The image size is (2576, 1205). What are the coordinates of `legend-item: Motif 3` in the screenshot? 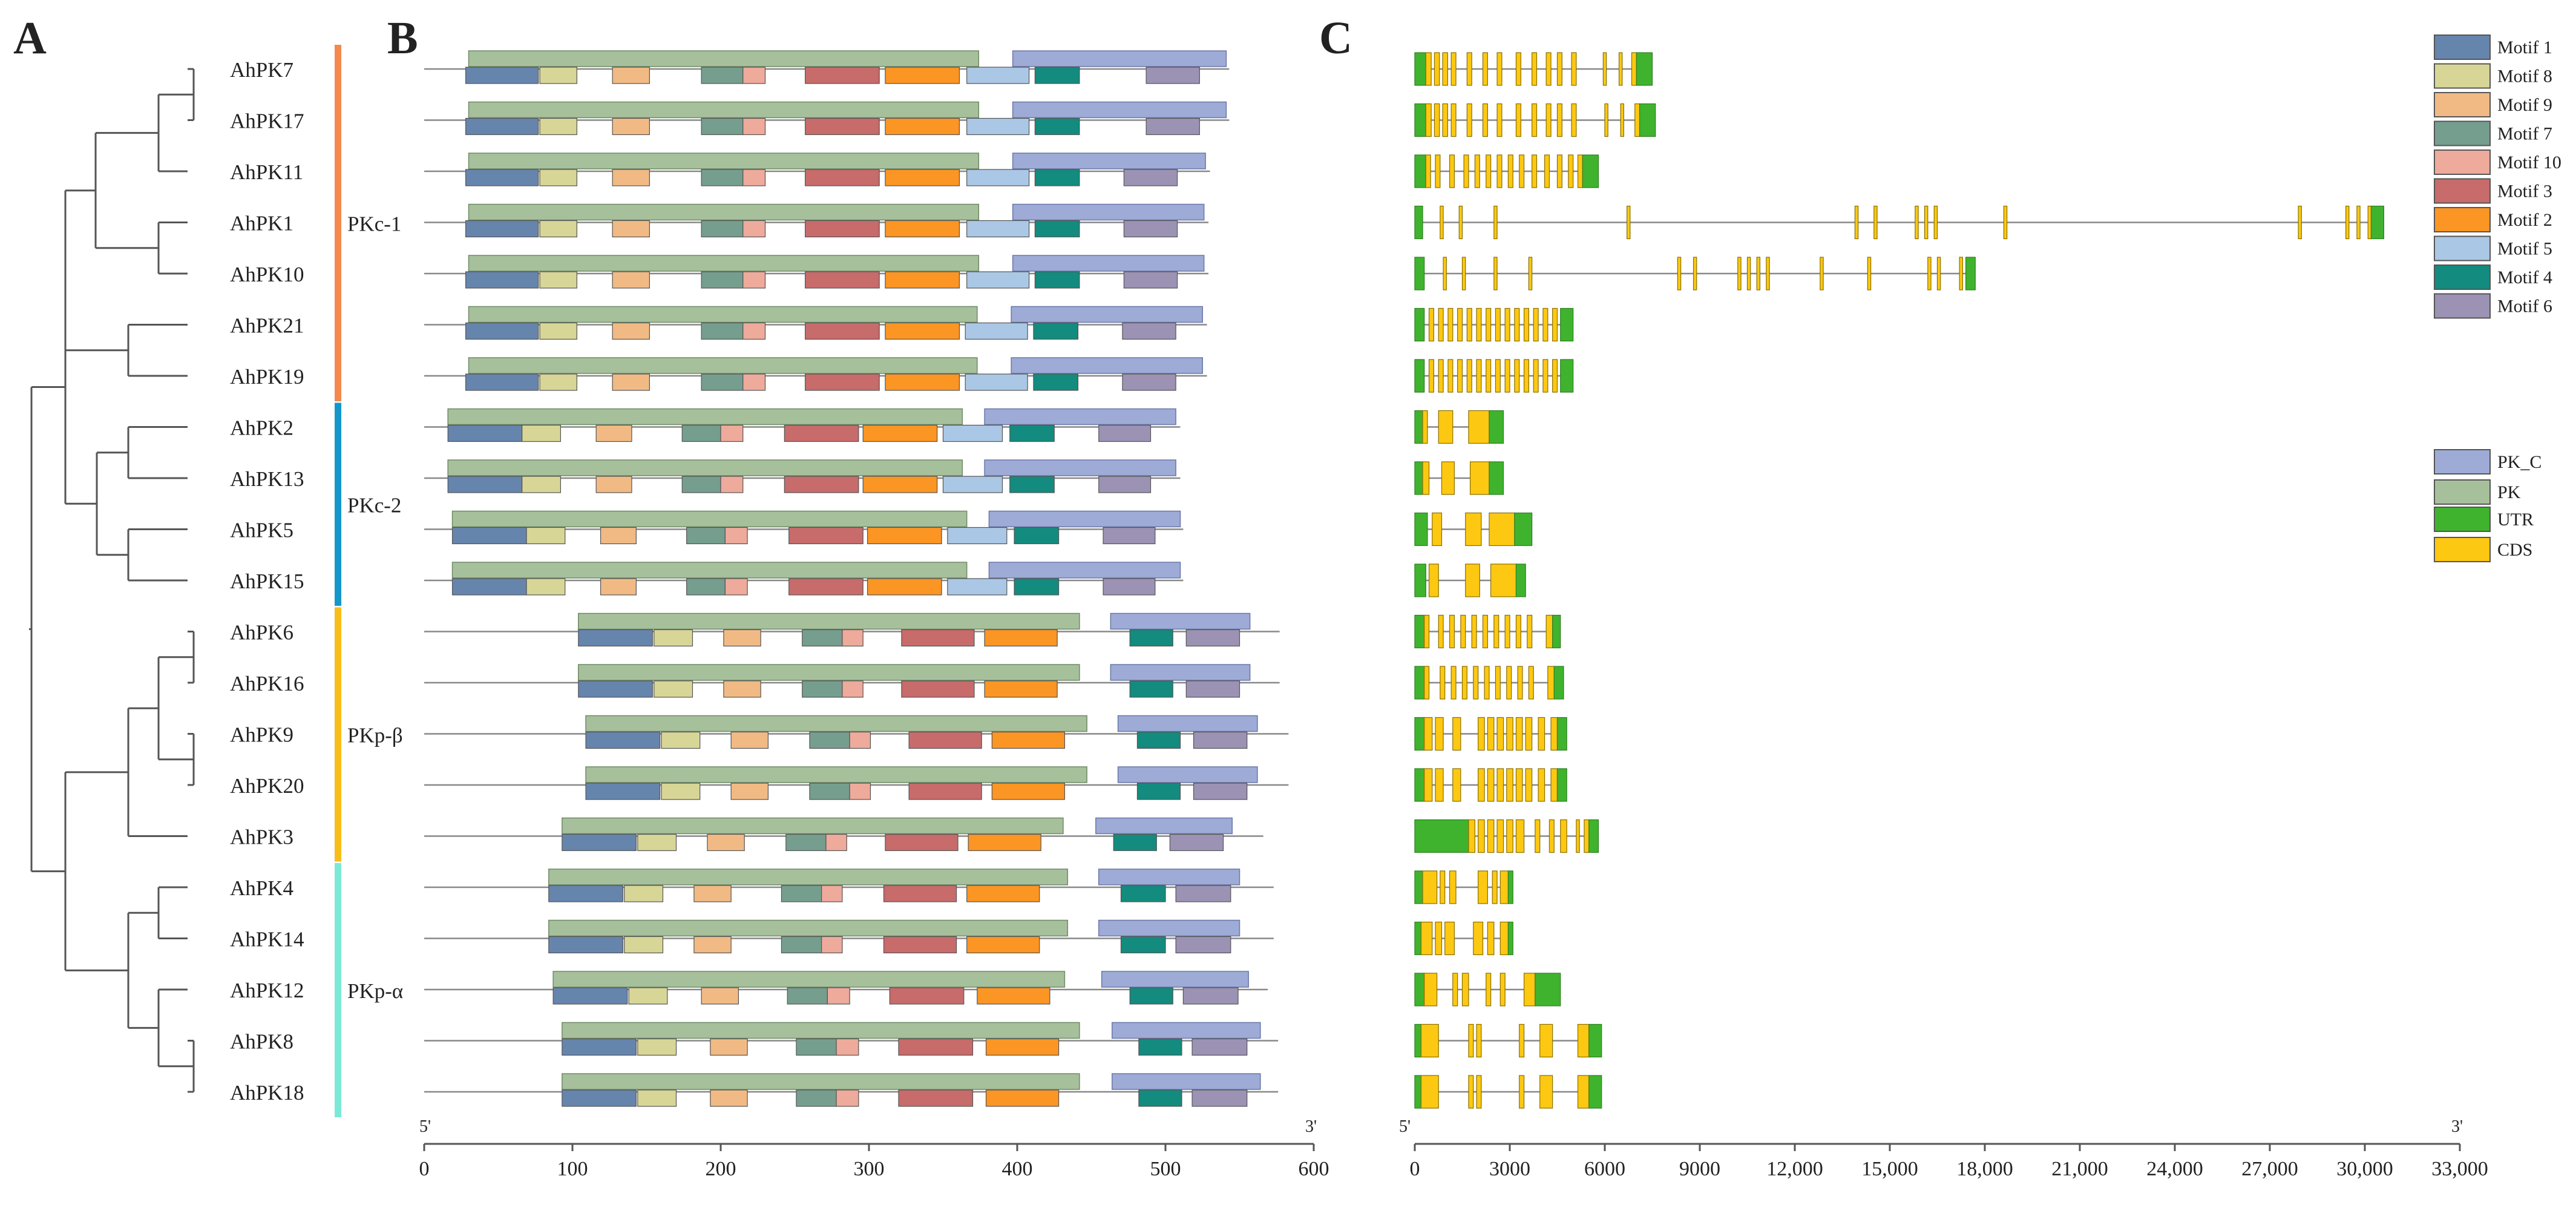 It's located at (2493, 191).